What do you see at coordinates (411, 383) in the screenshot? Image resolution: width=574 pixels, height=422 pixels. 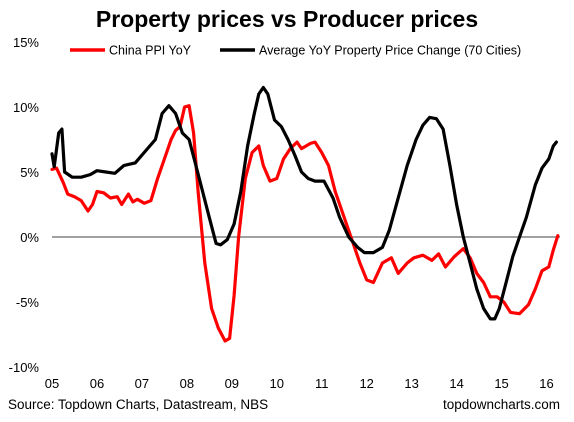 I see `x-tick-label: 13` at bounding box center [411, 383].